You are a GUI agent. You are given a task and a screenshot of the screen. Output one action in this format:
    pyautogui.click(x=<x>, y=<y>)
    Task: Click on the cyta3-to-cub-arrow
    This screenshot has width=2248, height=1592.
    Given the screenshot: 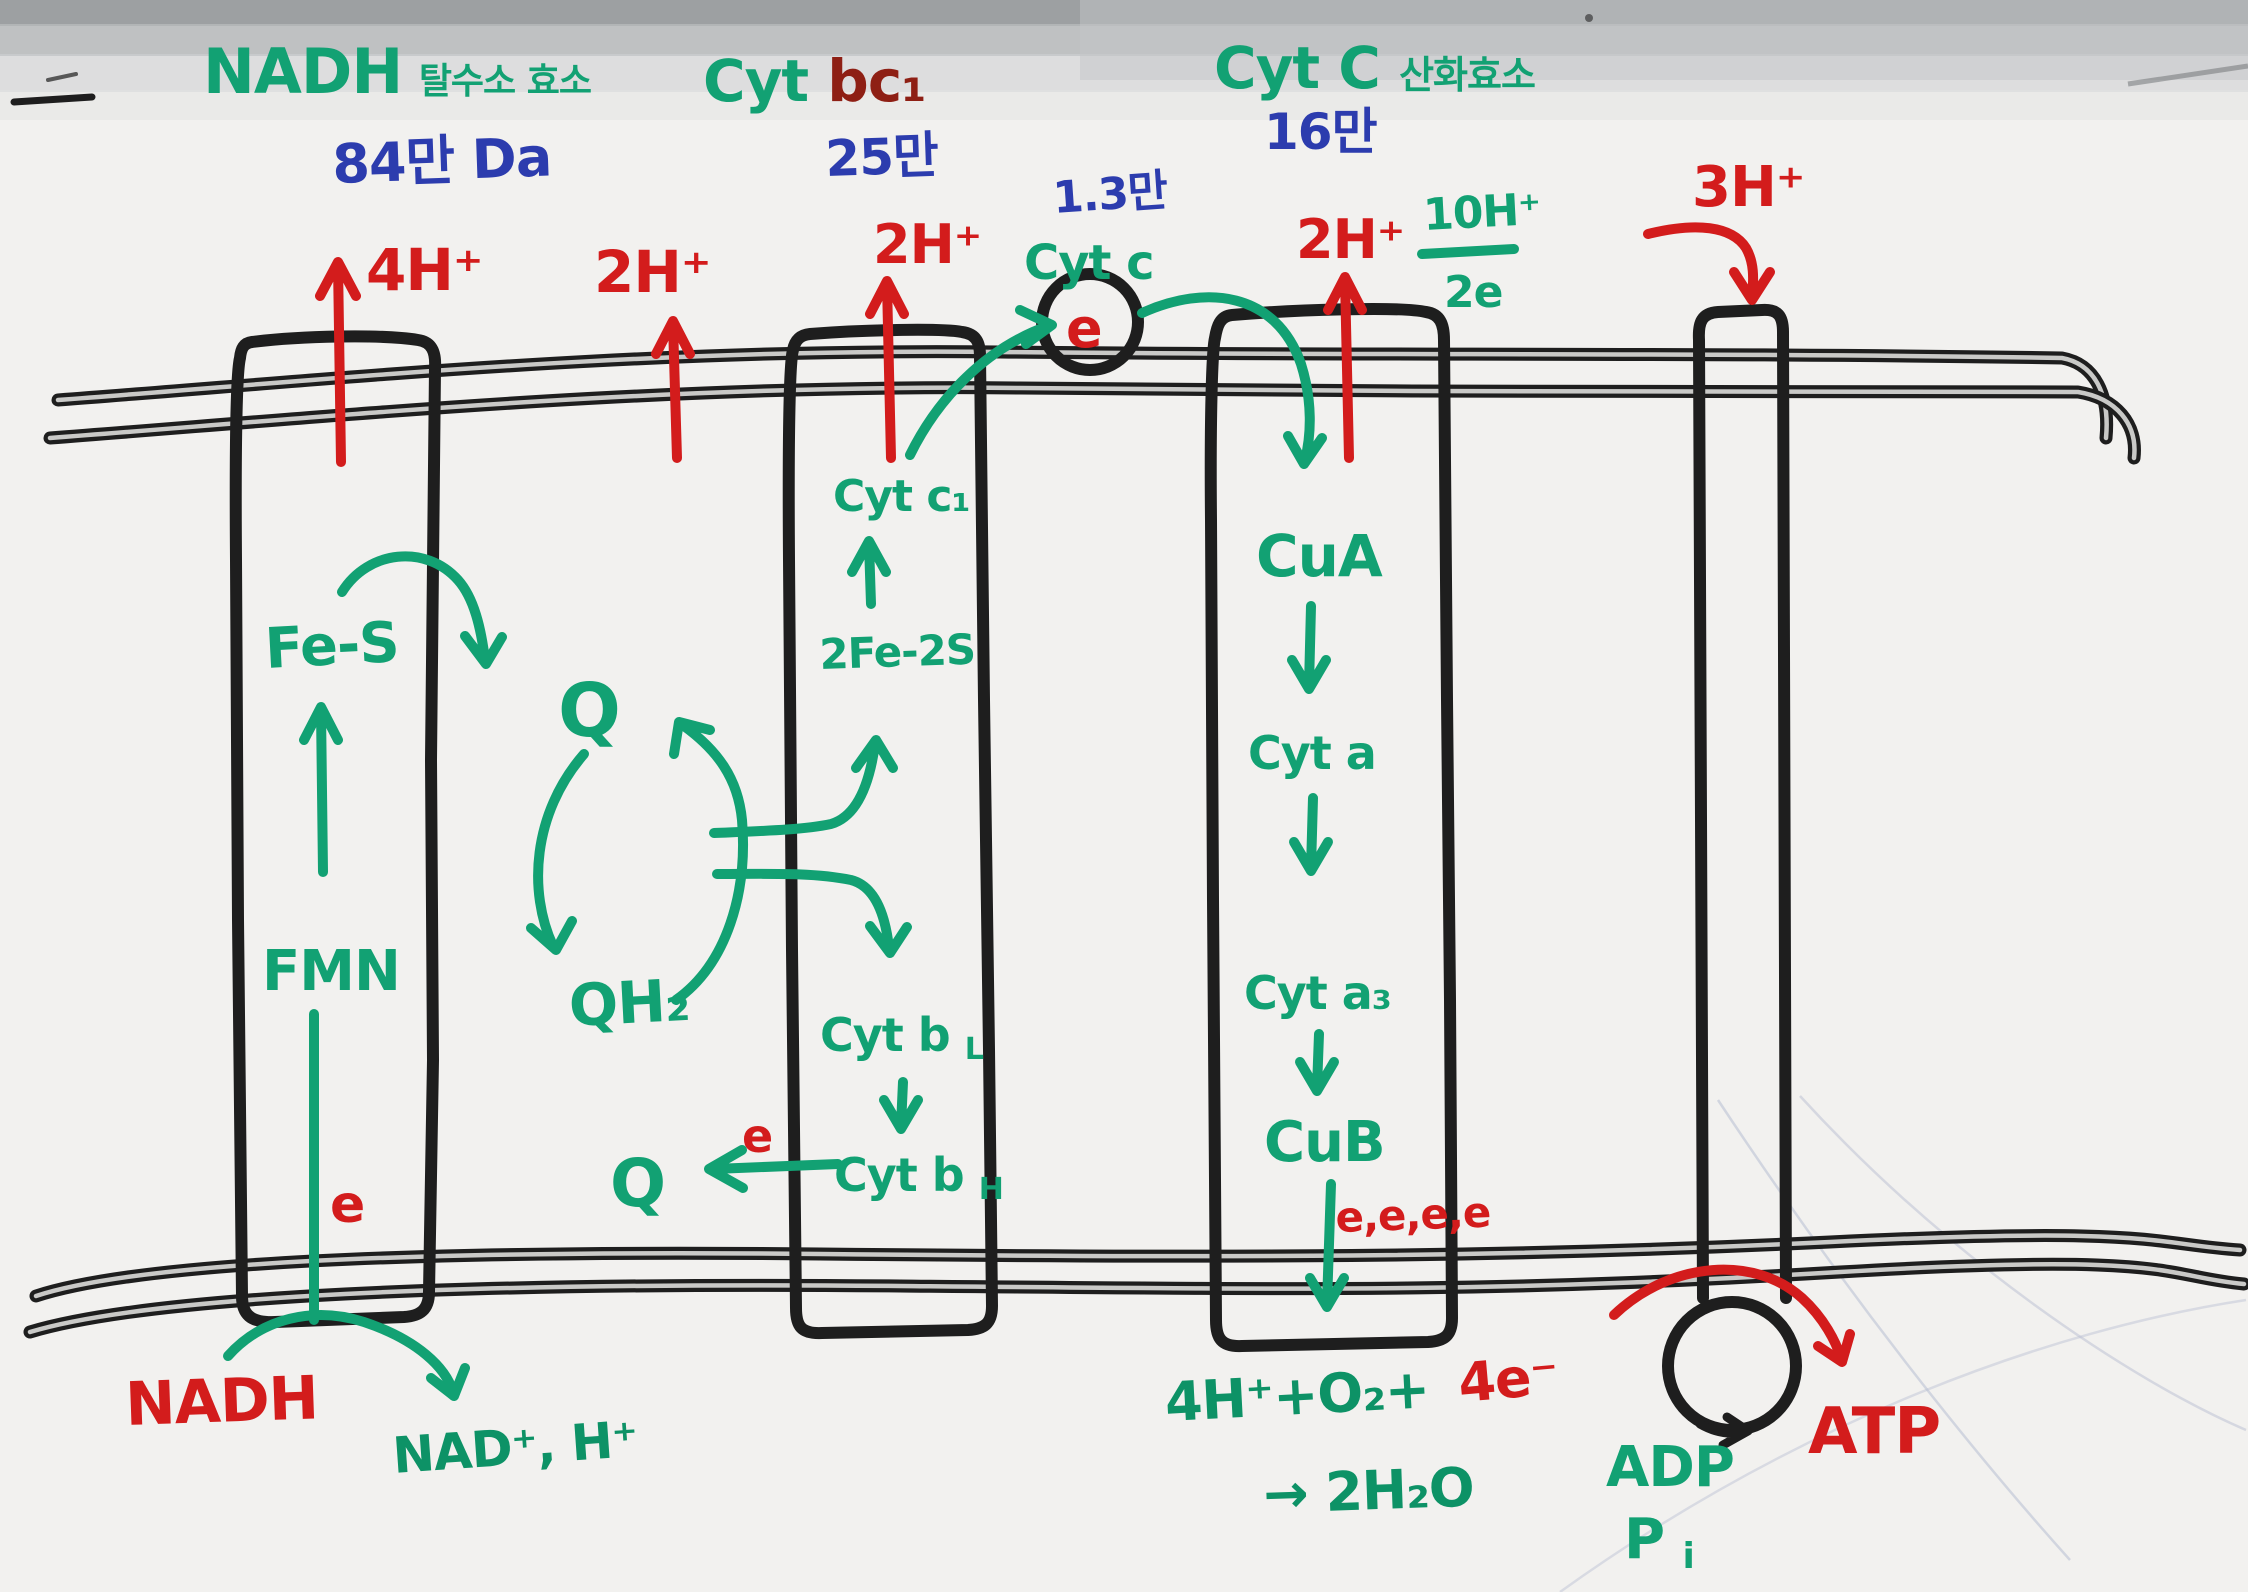 What is the action you would take?
    pyautogui.click(x=1317, y=1062)
    